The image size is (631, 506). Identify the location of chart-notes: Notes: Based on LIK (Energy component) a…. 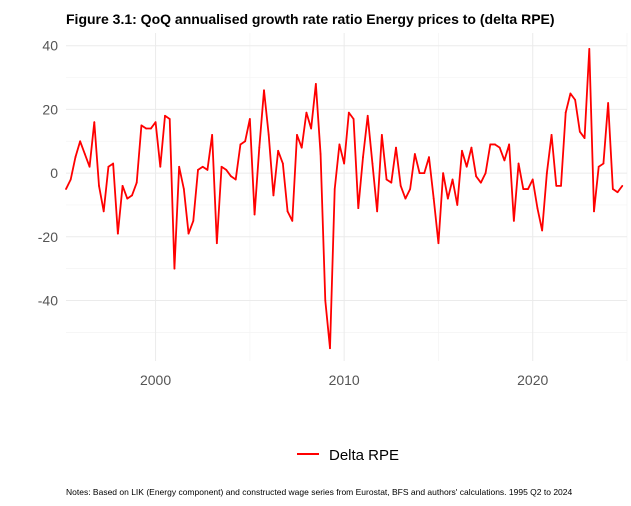
(319, 492).